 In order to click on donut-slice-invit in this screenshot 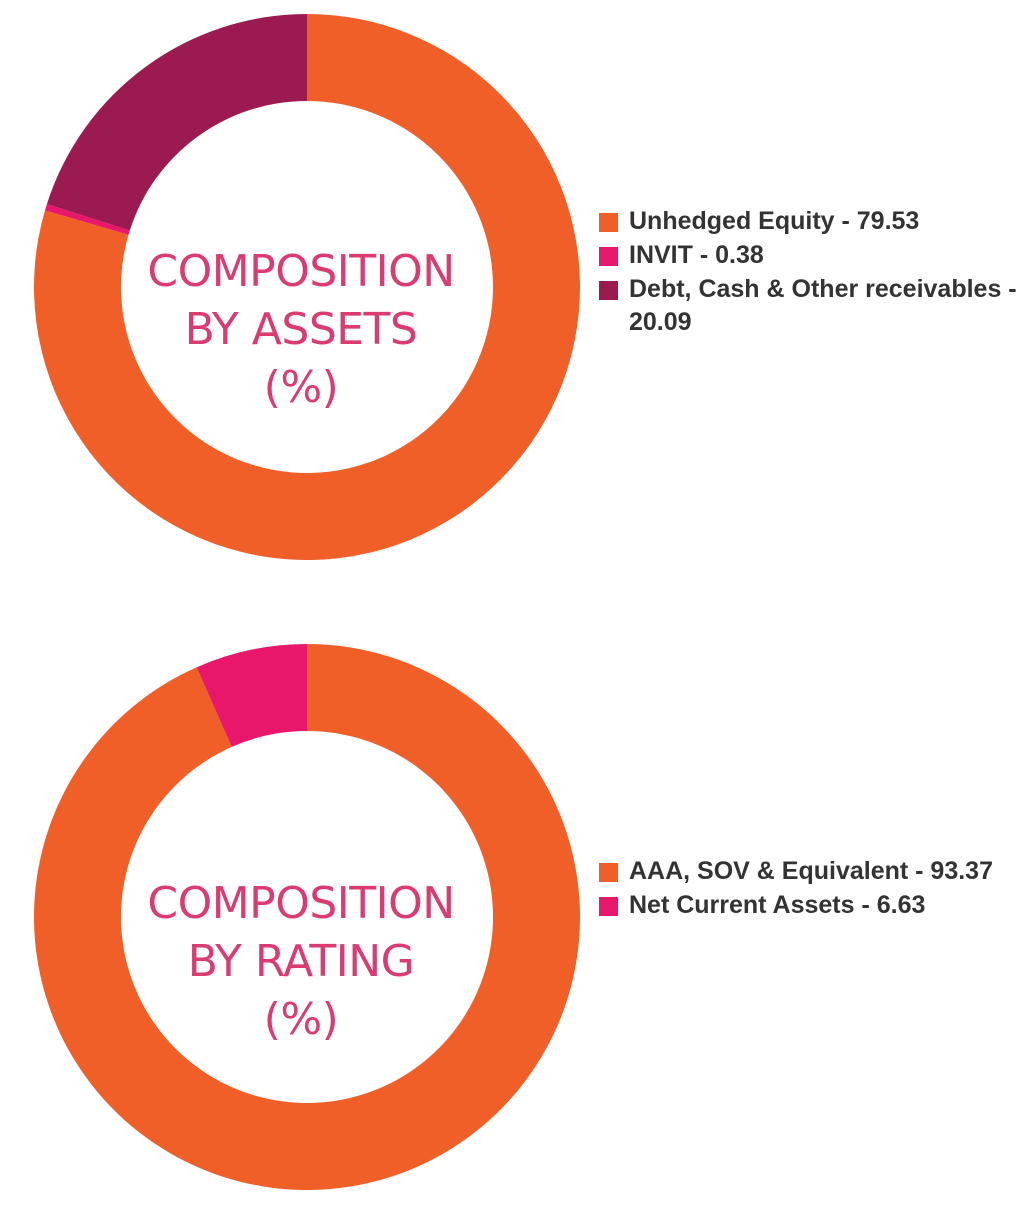, I will do `click(87, 219)`.